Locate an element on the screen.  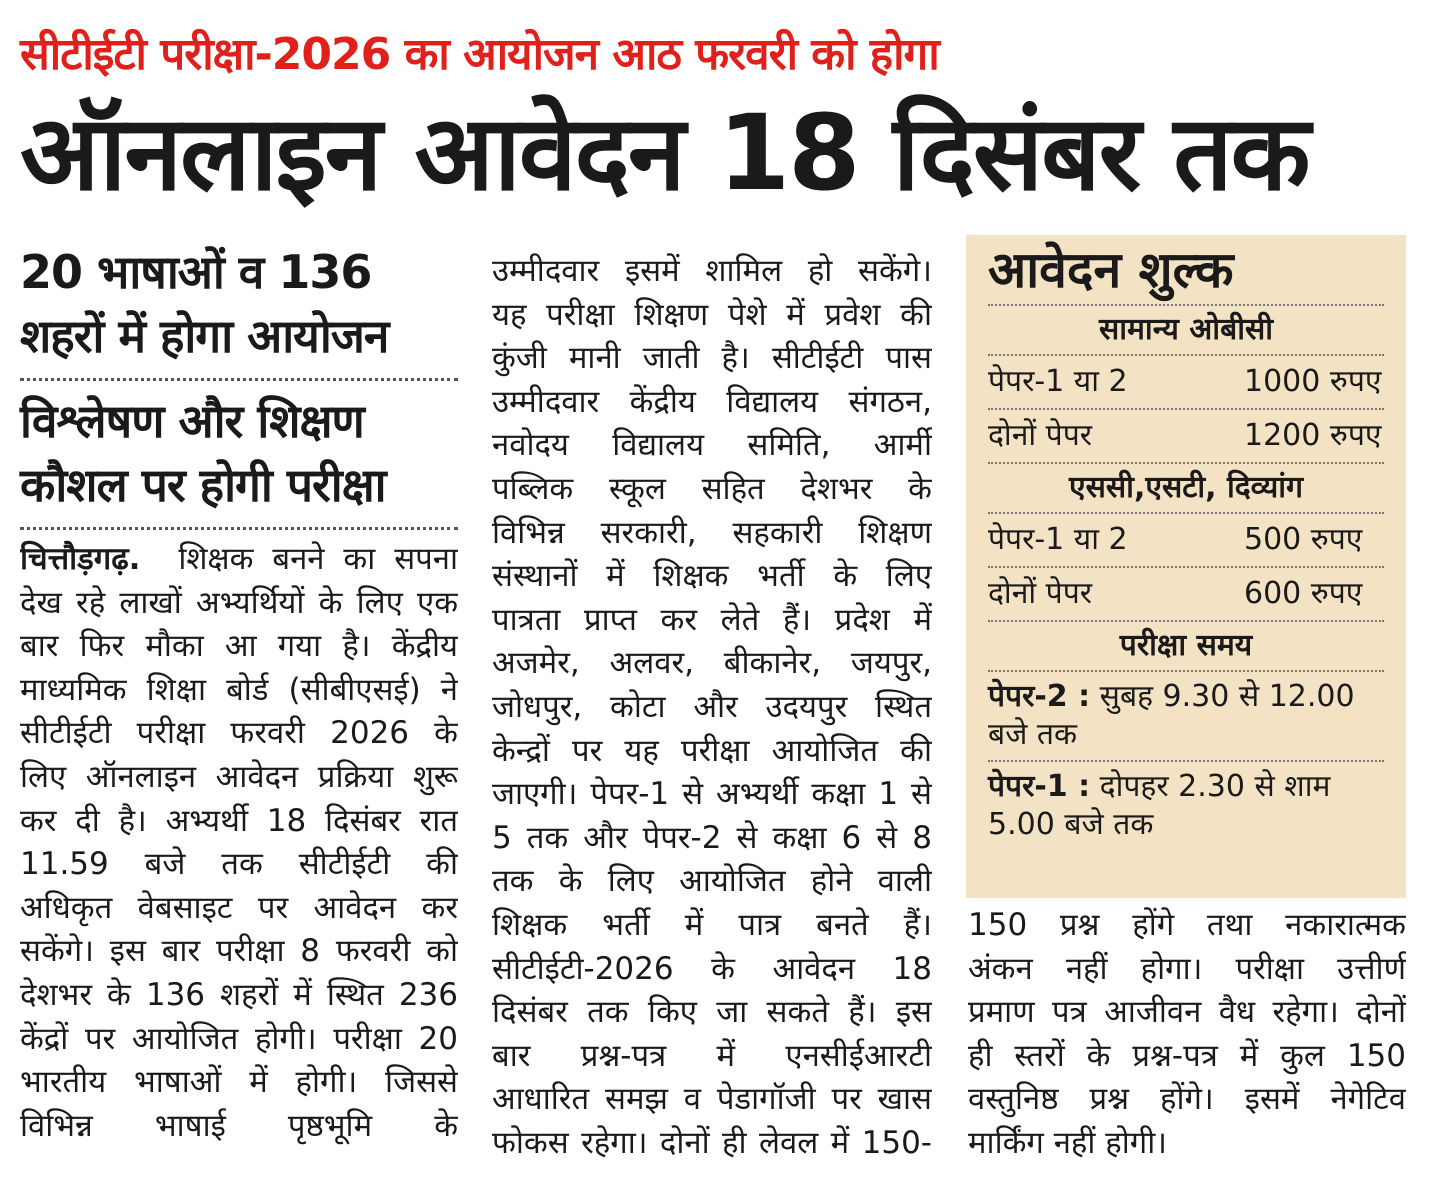
text-line: जोधपुर, कोटा और उदयपुर स्थित is located at coordinates (712, 706).